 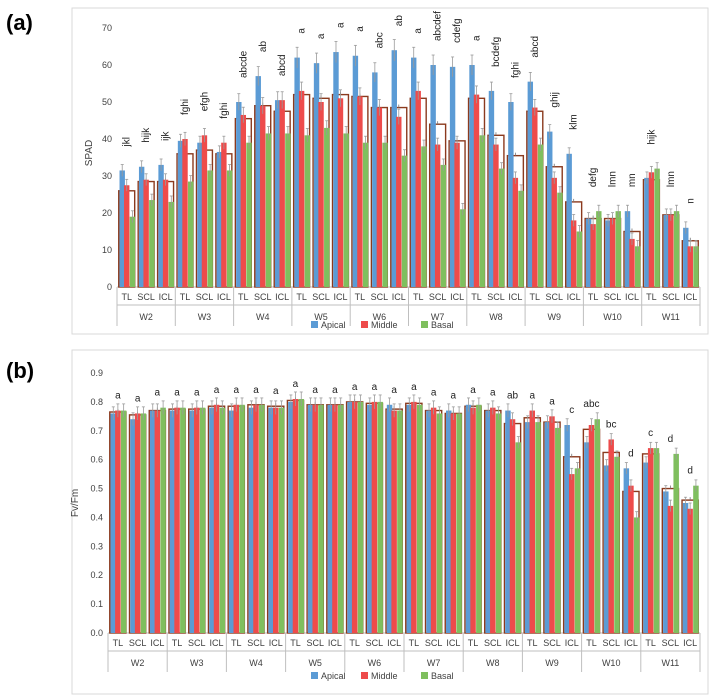 What do you see at coordinates (631, 453) in the screenshot?
I see `panel-b-significance-letter: d` at bounding box center [631, 453].